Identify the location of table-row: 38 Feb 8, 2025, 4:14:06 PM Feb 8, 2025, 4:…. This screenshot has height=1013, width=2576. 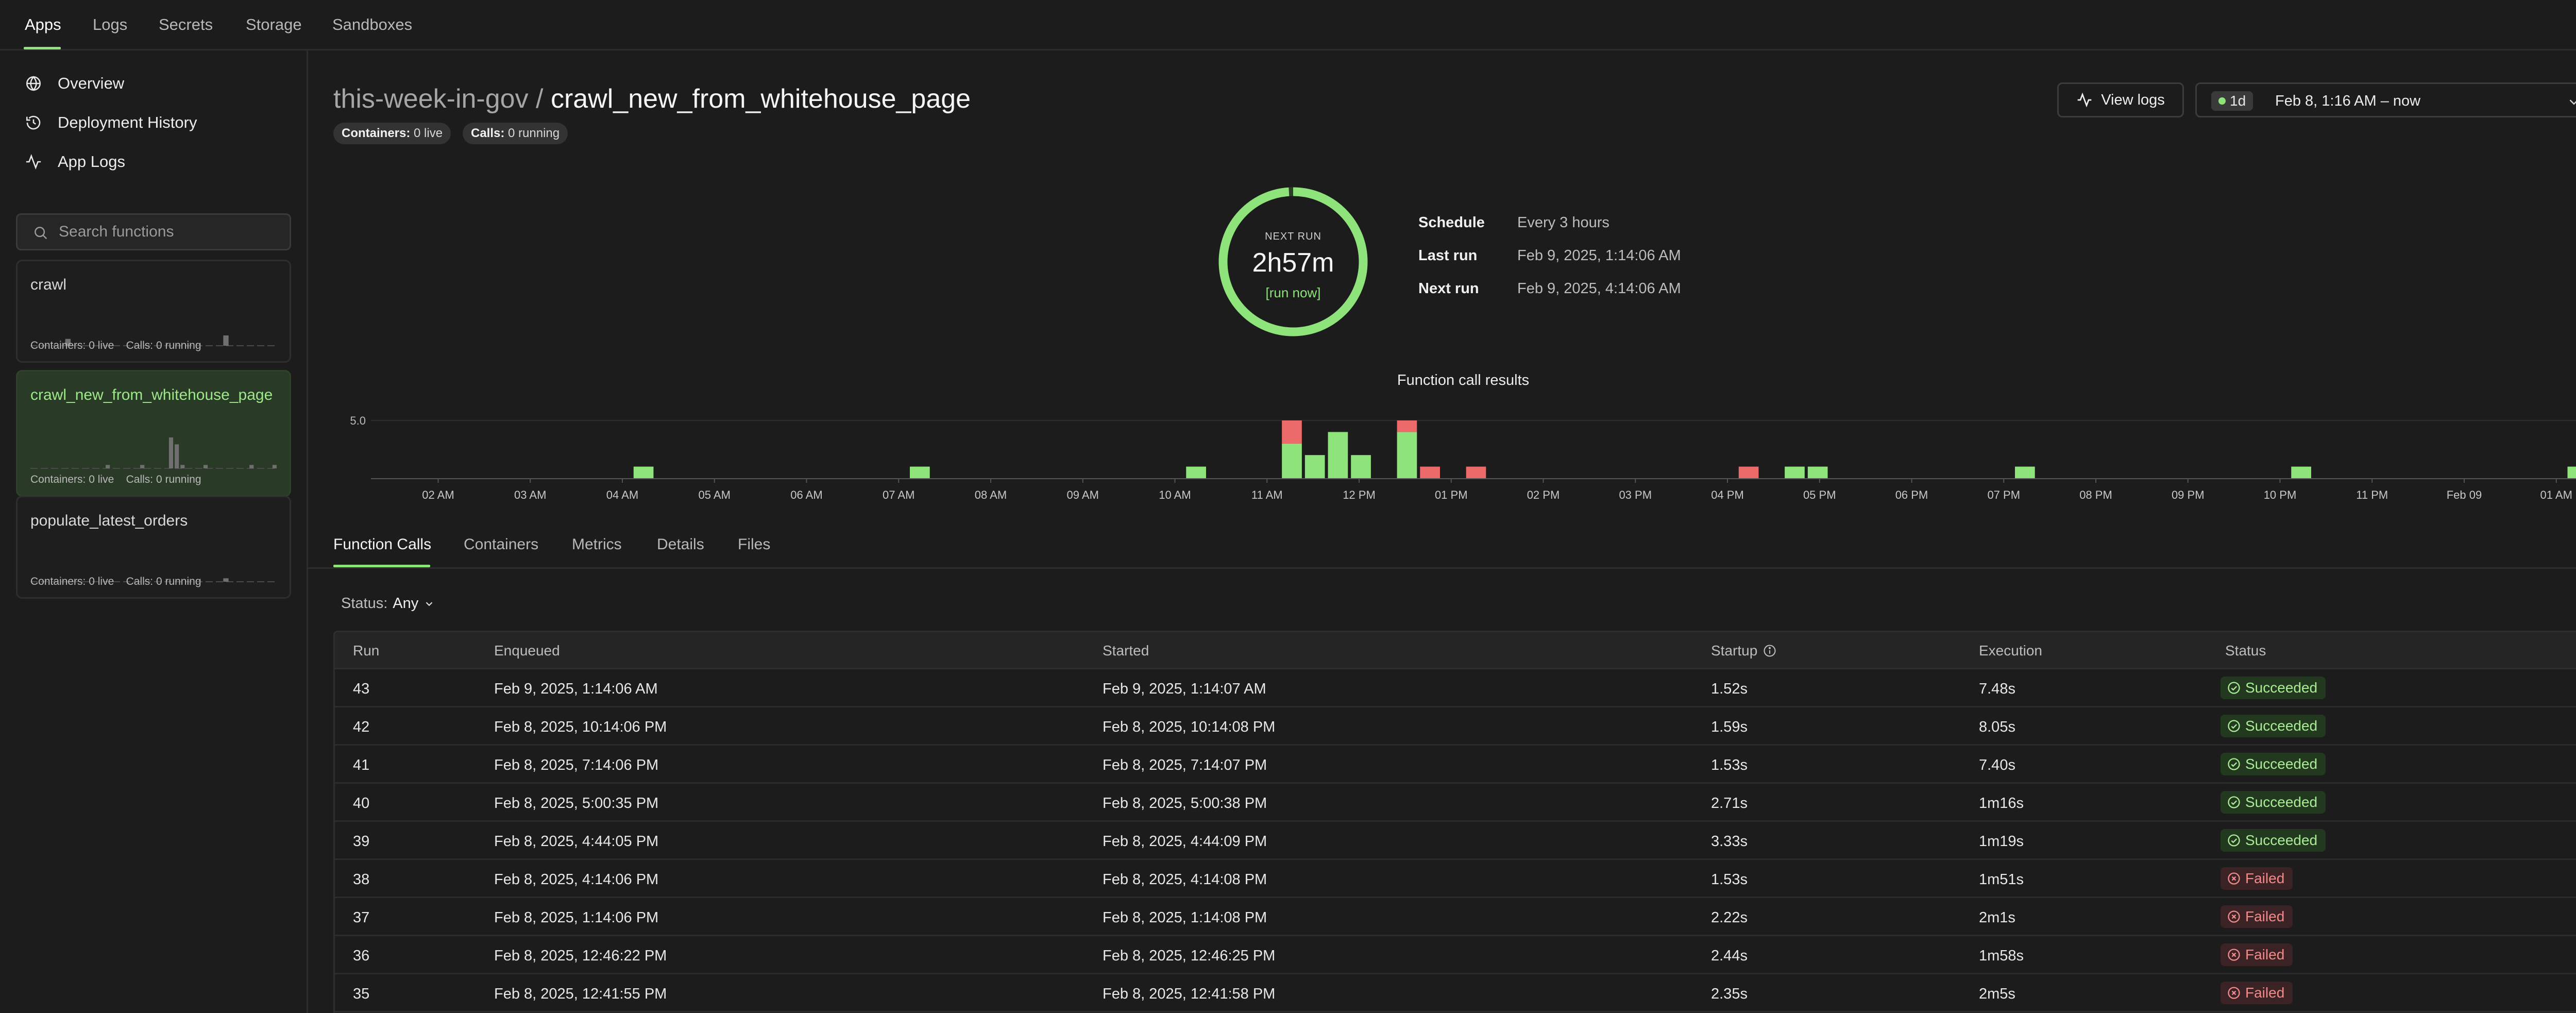
(1455, 879).